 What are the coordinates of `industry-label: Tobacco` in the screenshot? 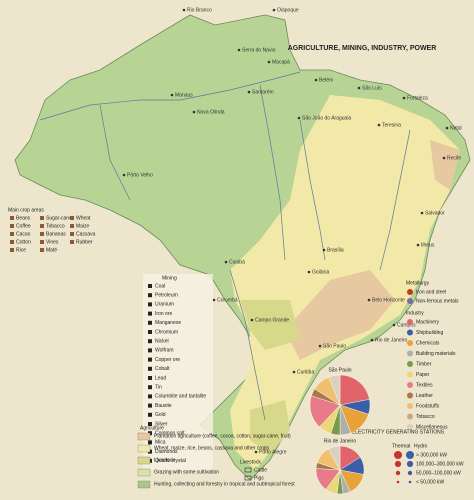 It's located at (425, 417).